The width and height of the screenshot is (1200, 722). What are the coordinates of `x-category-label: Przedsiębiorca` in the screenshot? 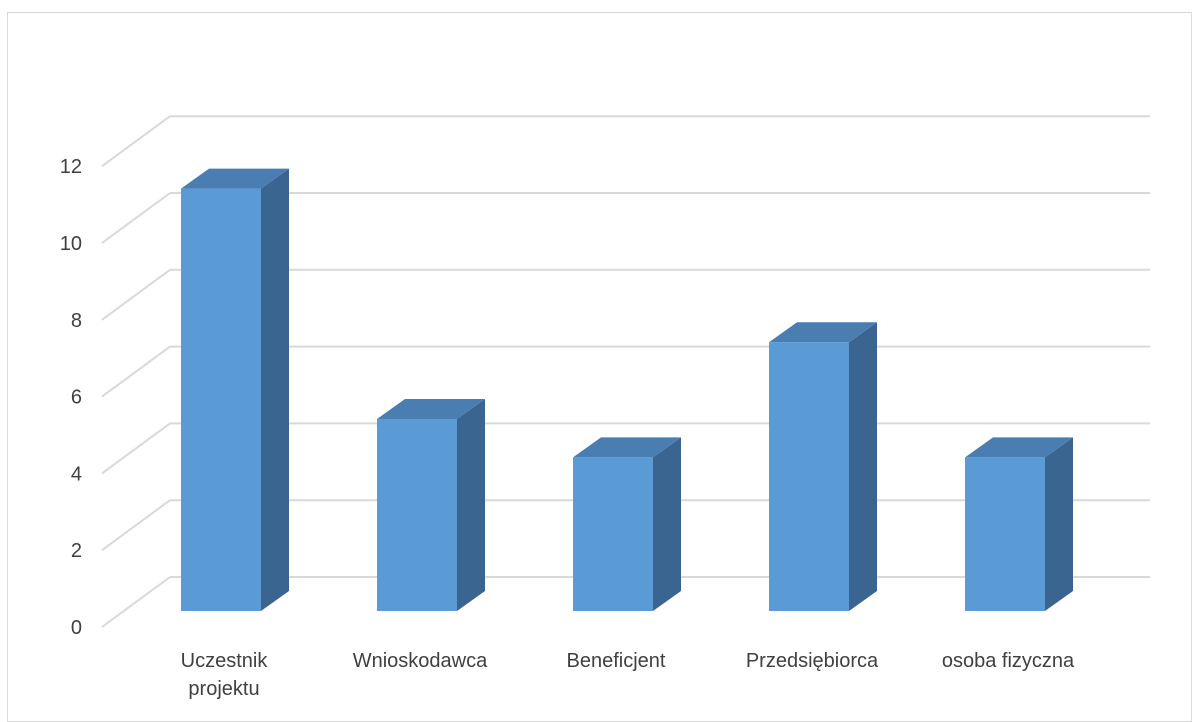 It's located at (812, 661).